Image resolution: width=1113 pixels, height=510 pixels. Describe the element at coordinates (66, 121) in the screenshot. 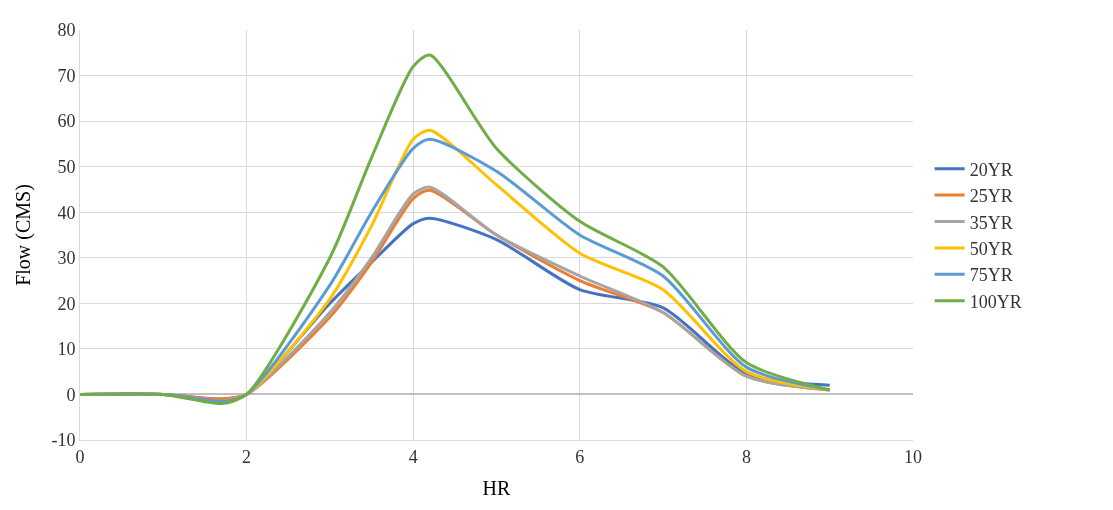

I see `y-tick-label: 60` at that location.